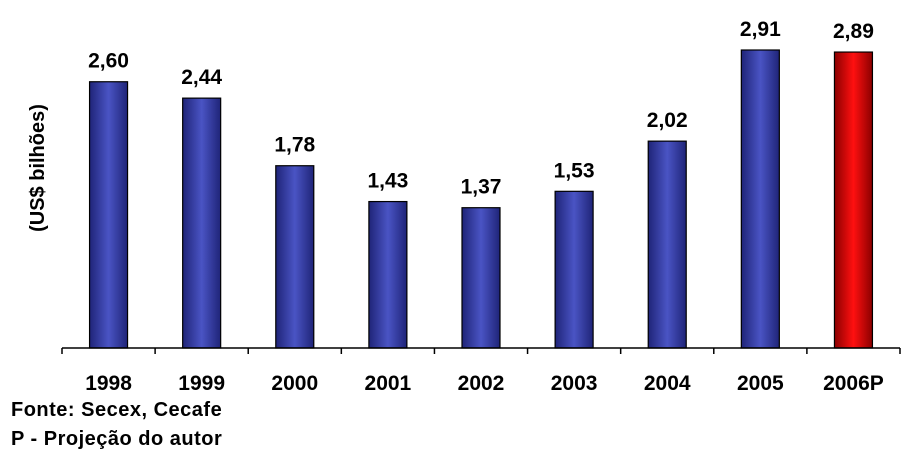 Image resolution: width=914 pixels, height=455 pixels. Describe the element at coordinates (108, 383) in the screenshot. I see `x-tick-label: 1998` at that location.